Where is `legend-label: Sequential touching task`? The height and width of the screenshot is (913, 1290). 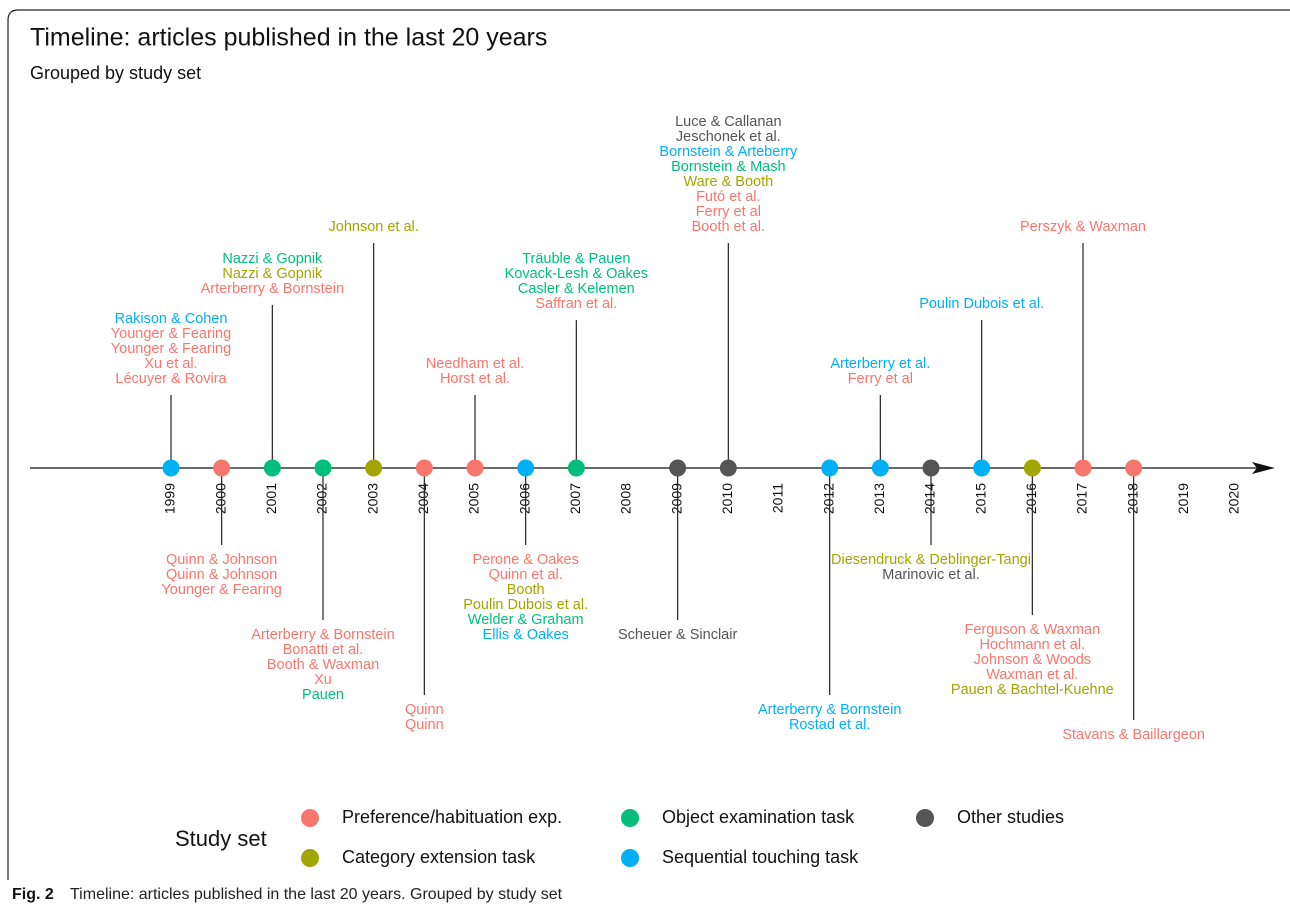 legend-label: Sequential touching task is located at coordinates (760, 857).